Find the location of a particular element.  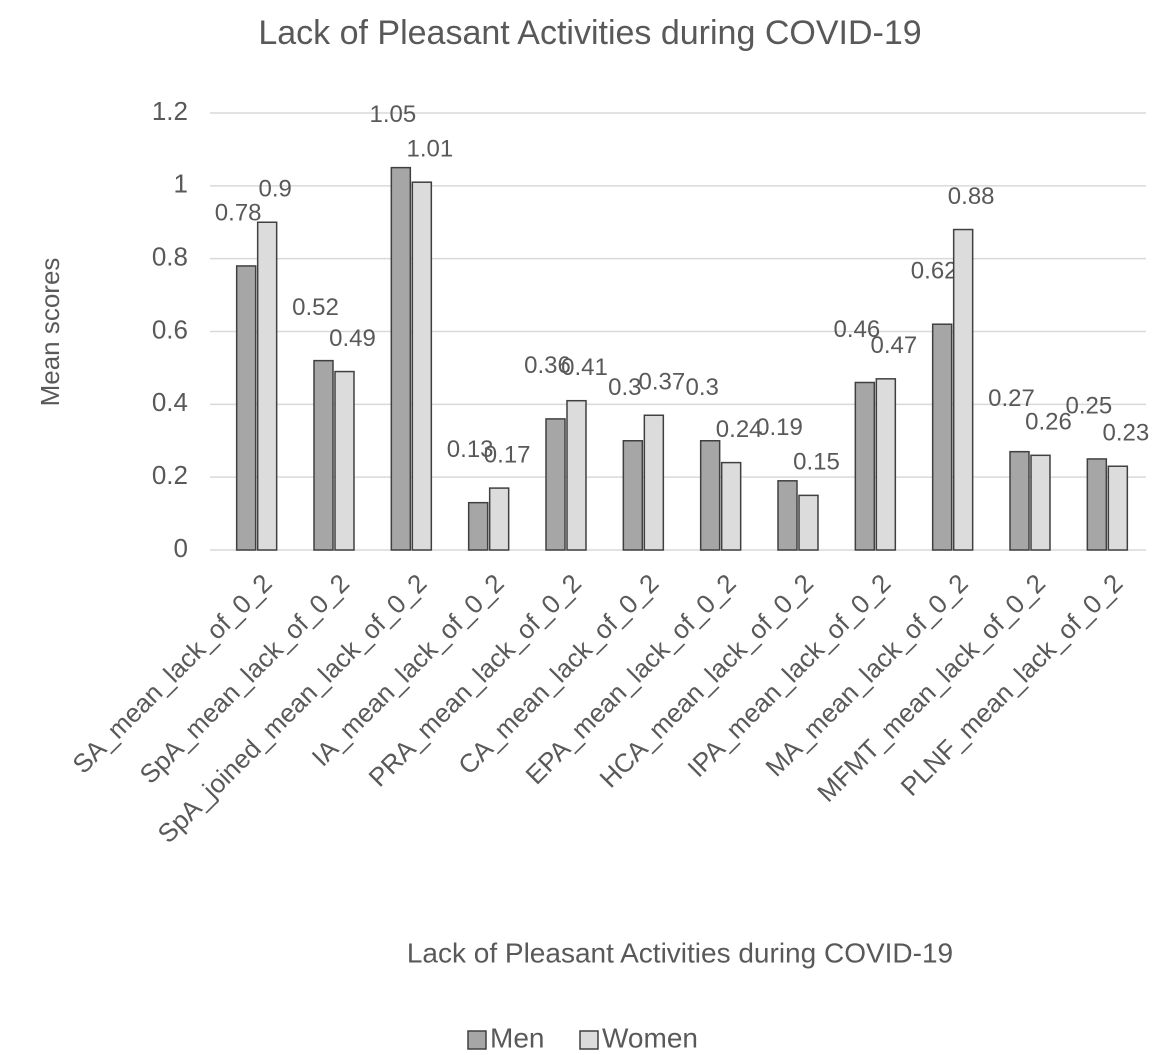

legend-label: Women is located at coordinates (650, 1037).